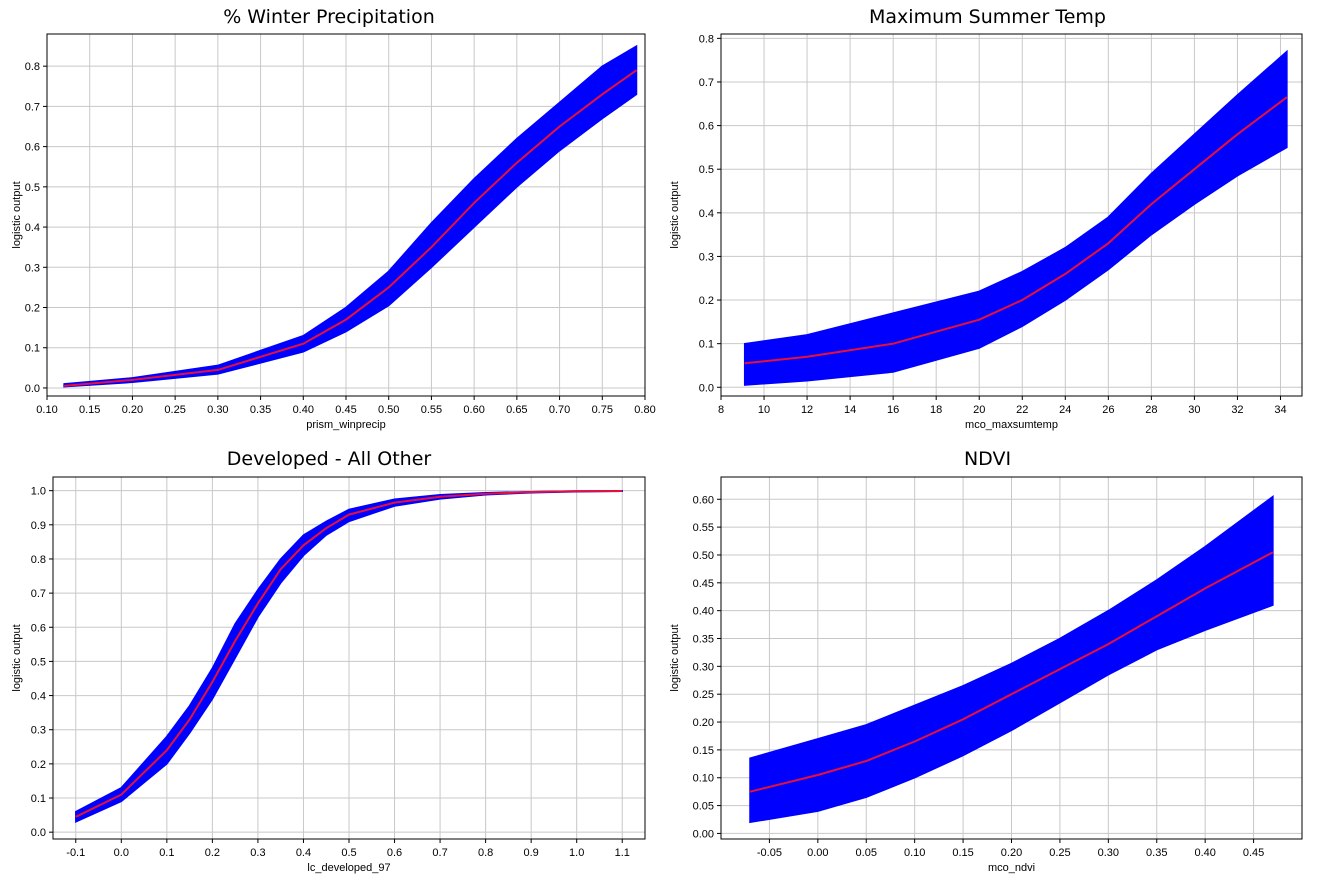  What do you see at coordinates (1194, 410) in the screenshot?
I see `x-tick-label: 30` at bounding box center [1194, 410].